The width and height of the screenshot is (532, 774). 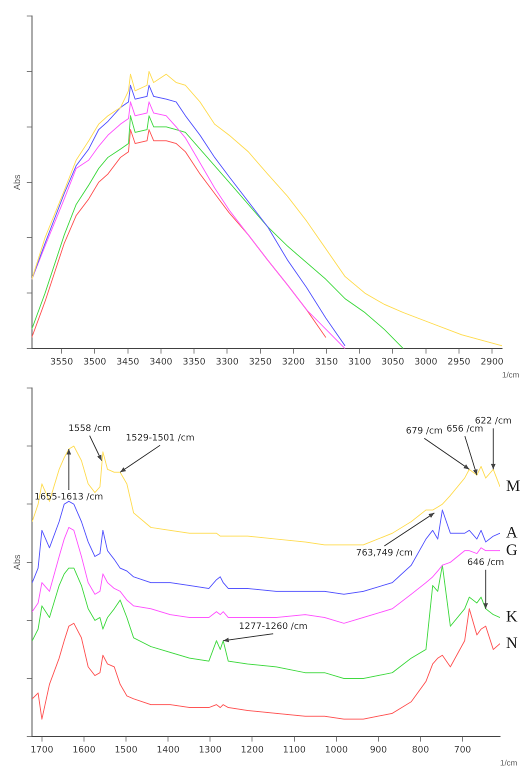 I want to click on x-tick-label: 3050, so click(x=392, y=362).